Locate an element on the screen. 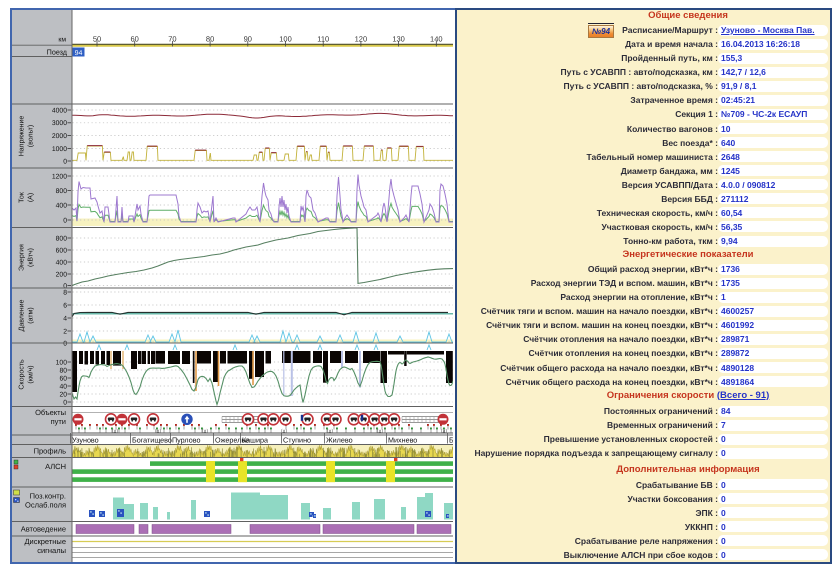 This screenshot has height=576, width=840. svg-text: 2 is located at coordinates (65, 331).